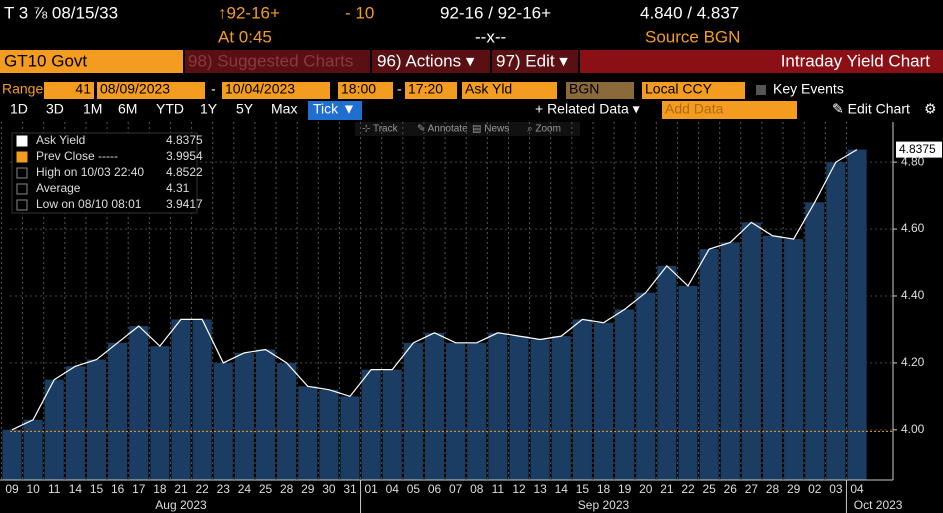  I want to click on legend-value: 4.31, so click(178, 188).